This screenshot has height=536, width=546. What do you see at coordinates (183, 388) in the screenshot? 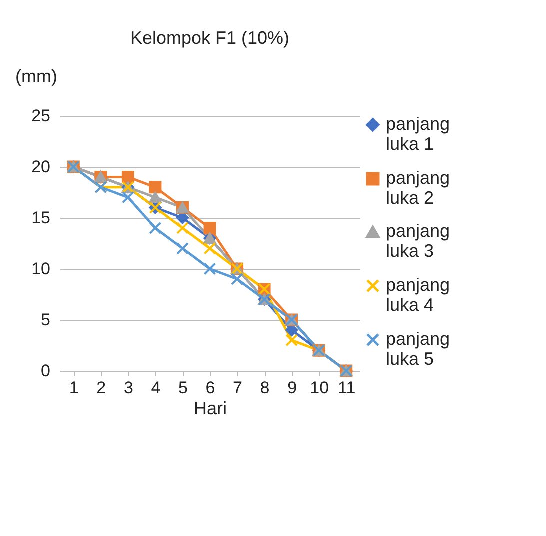
I see `x-tick-label: 5` at bounding box center [183, 388].